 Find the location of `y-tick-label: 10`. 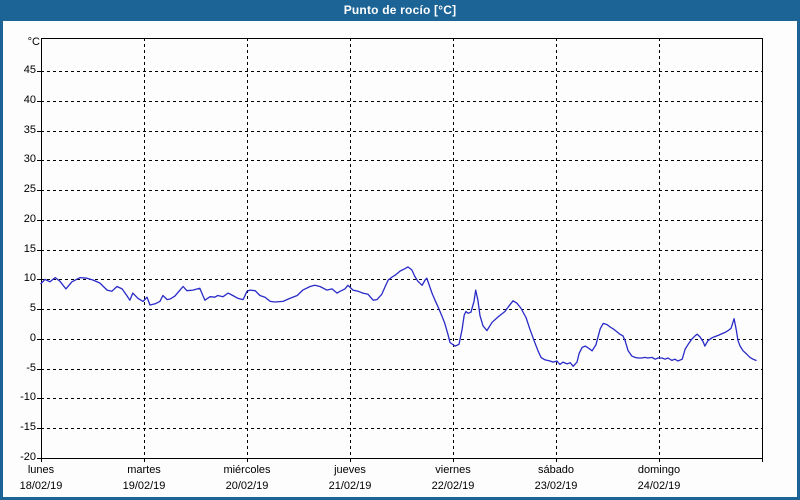

y-tick-label: 10 is located at coordinates (29, 278).